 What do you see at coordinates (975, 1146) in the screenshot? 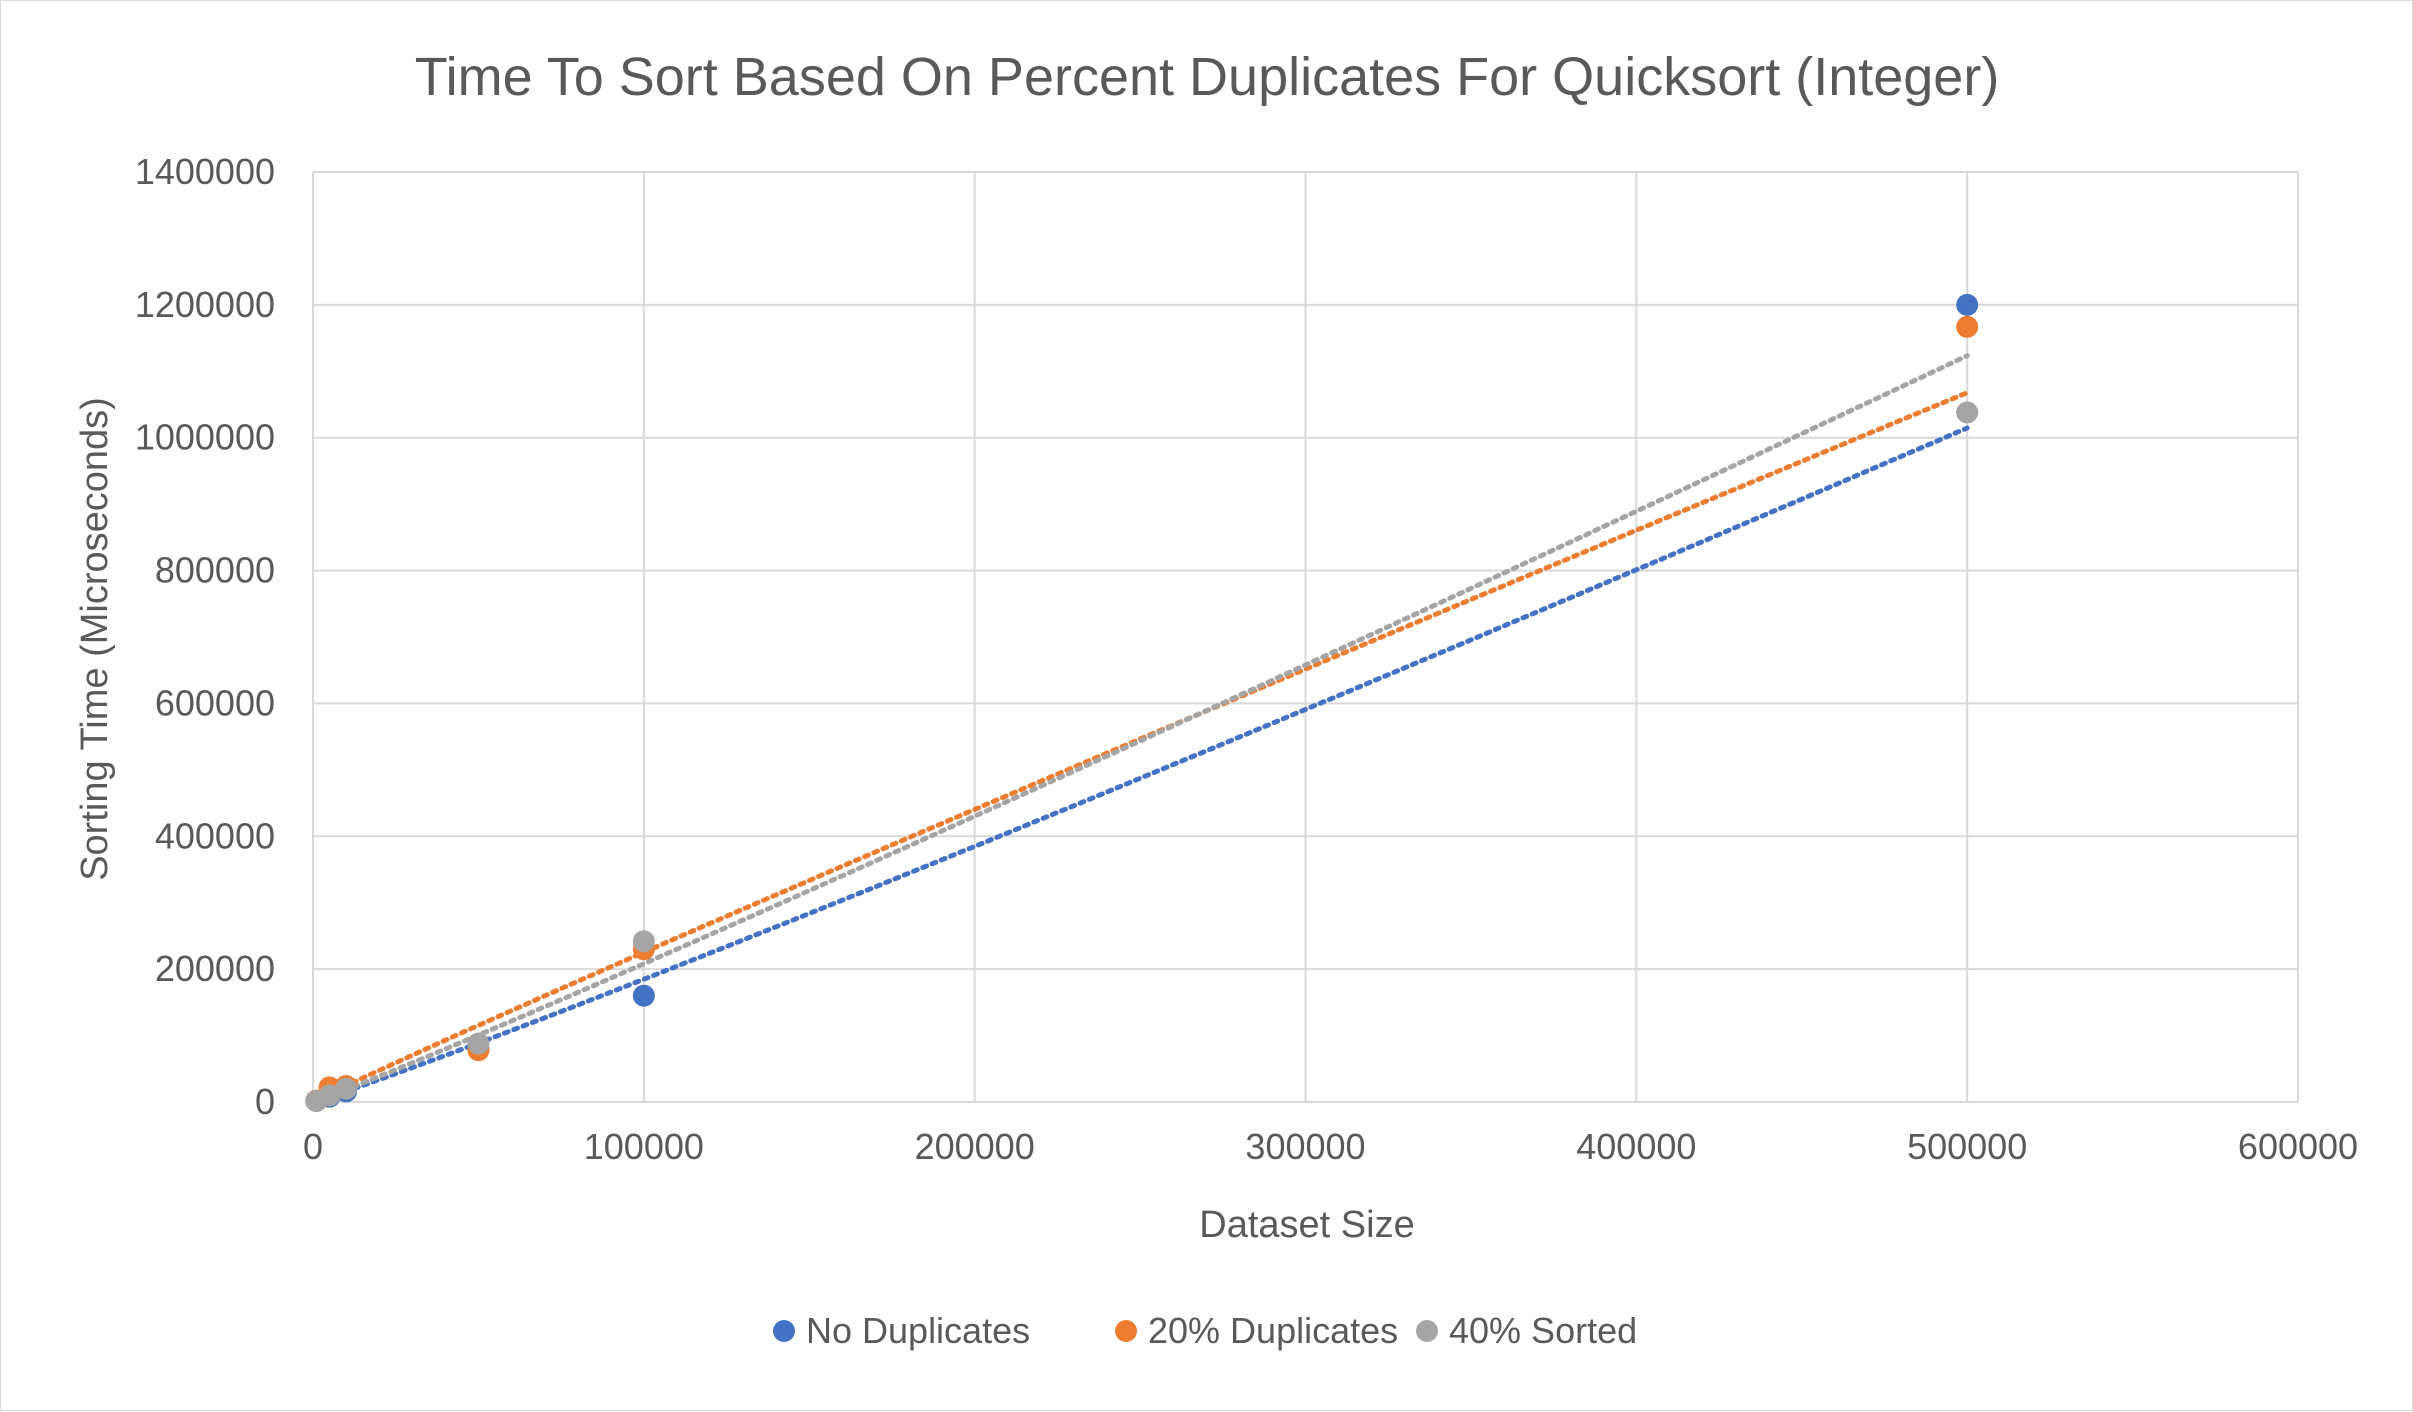
I see `x-tick-label: 200000` at bounding box center [975, 1146].